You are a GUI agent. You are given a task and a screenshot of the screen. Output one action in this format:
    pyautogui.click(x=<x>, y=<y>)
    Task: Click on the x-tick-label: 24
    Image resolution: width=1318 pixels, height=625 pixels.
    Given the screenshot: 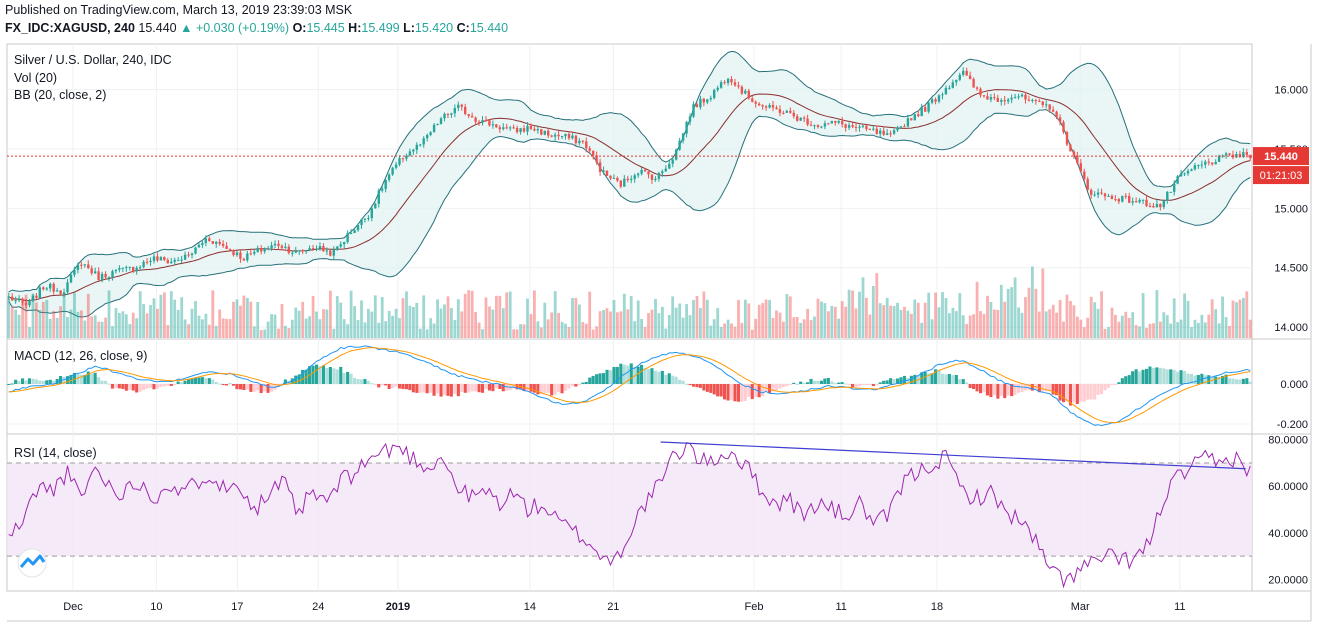 What is the action you would take?
    pyautogui.click(x=318, y=607)
    